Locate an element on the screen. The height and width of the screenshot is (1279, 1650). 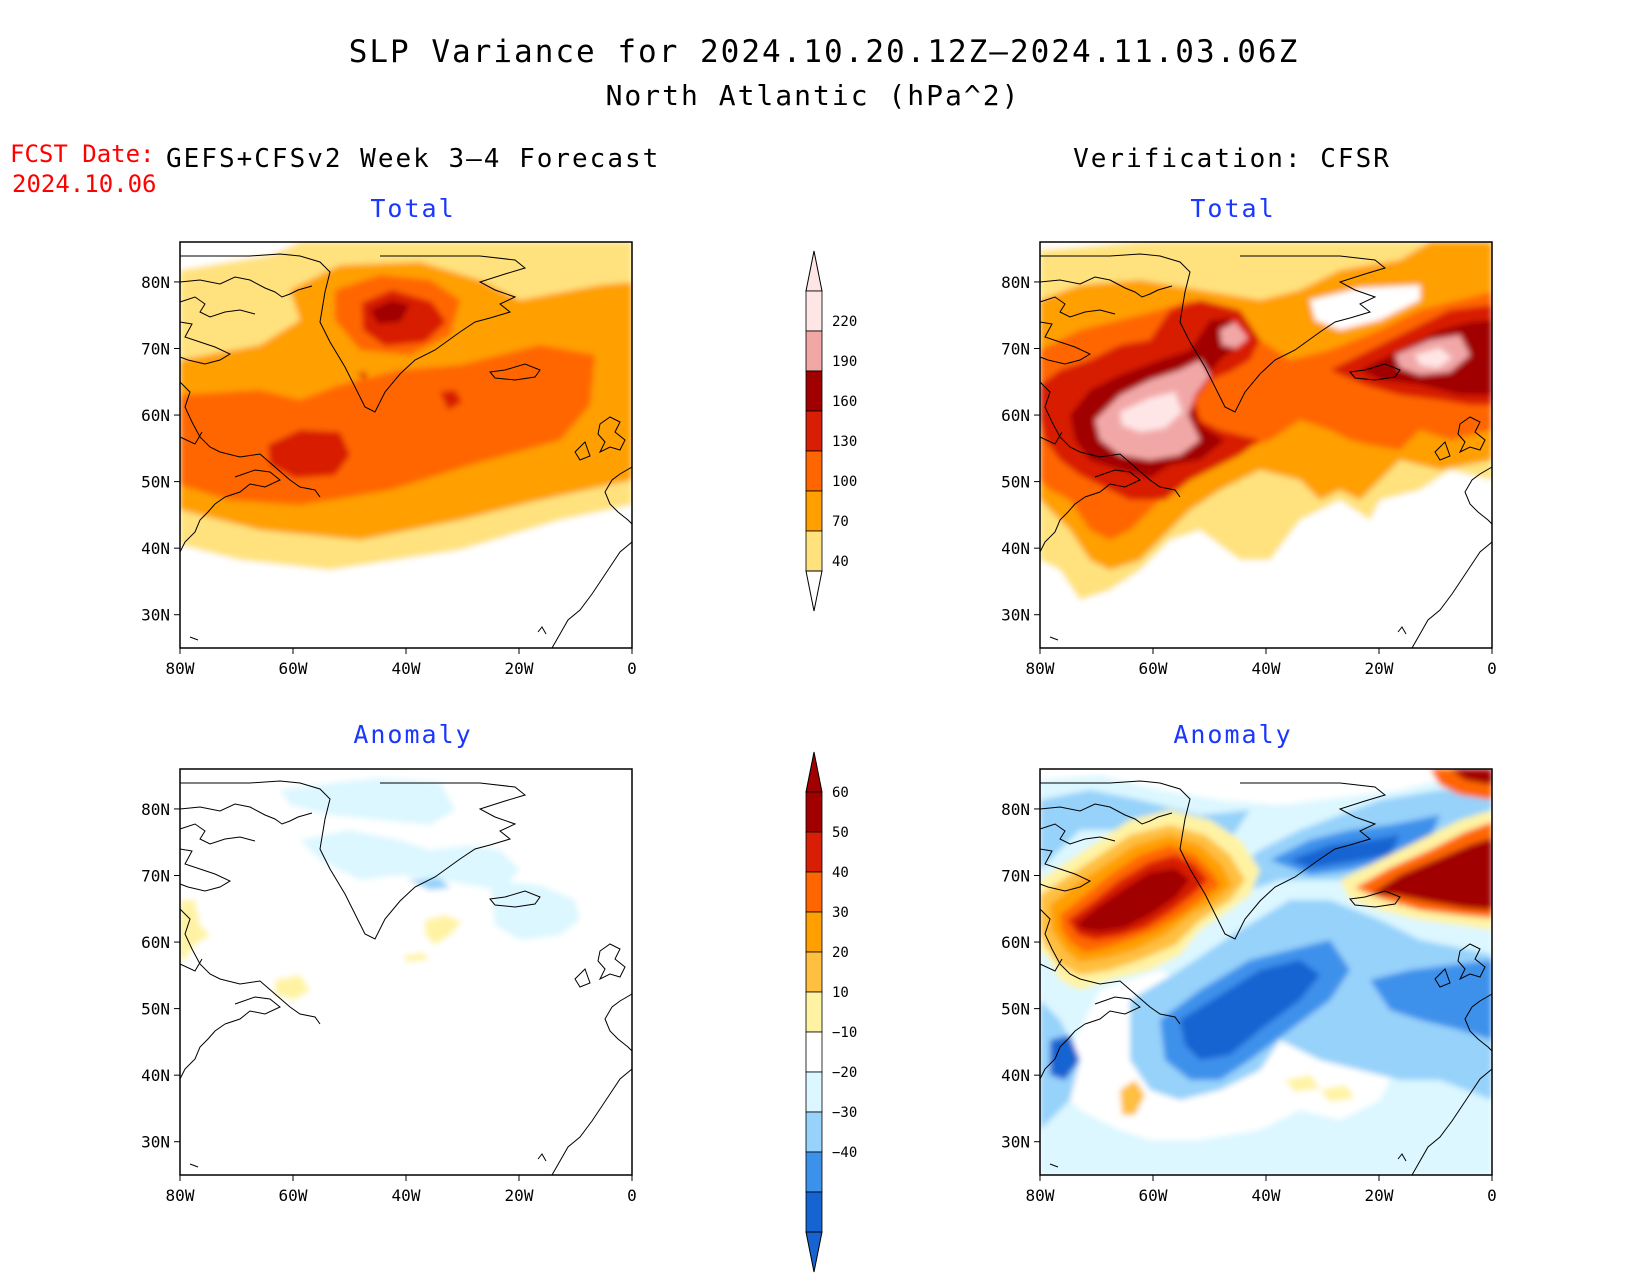
panel-title-verification-total: Total is located at coordinates (1232, 208).